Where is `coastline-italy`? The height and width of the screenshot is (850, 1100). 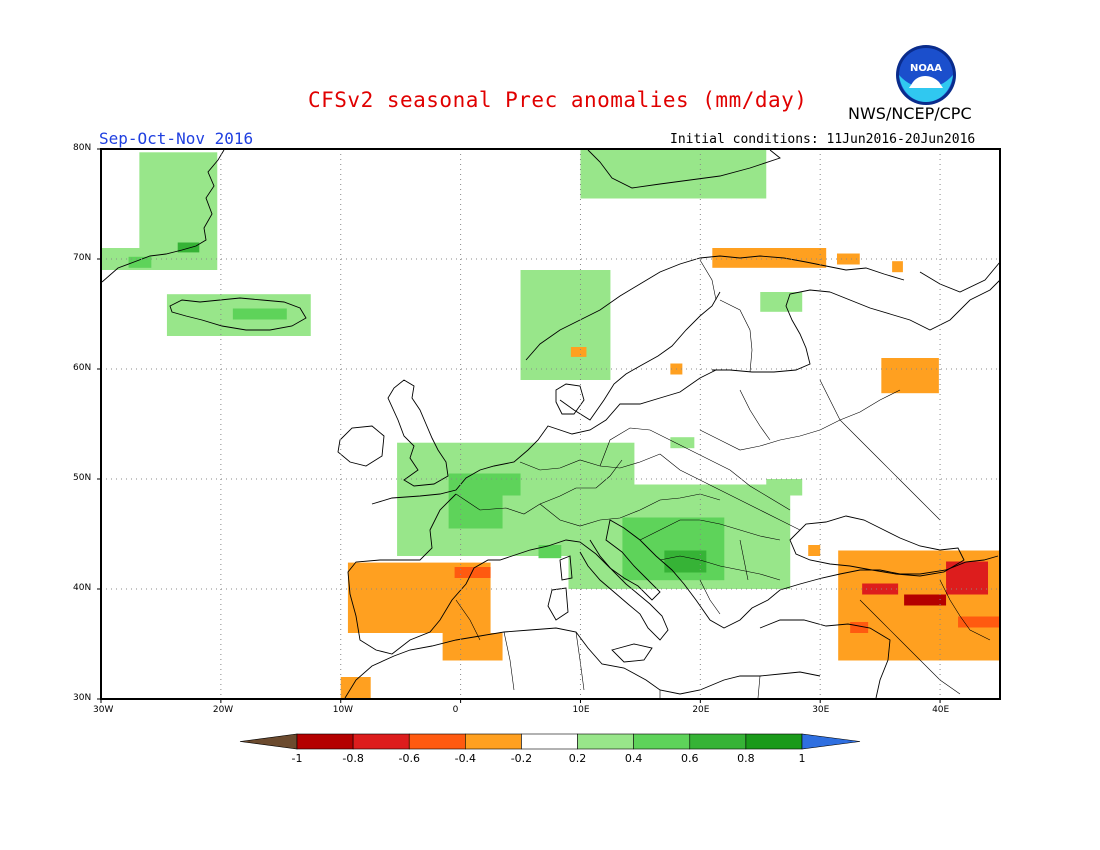 coastline-italy is located at coordinates (624, 590).